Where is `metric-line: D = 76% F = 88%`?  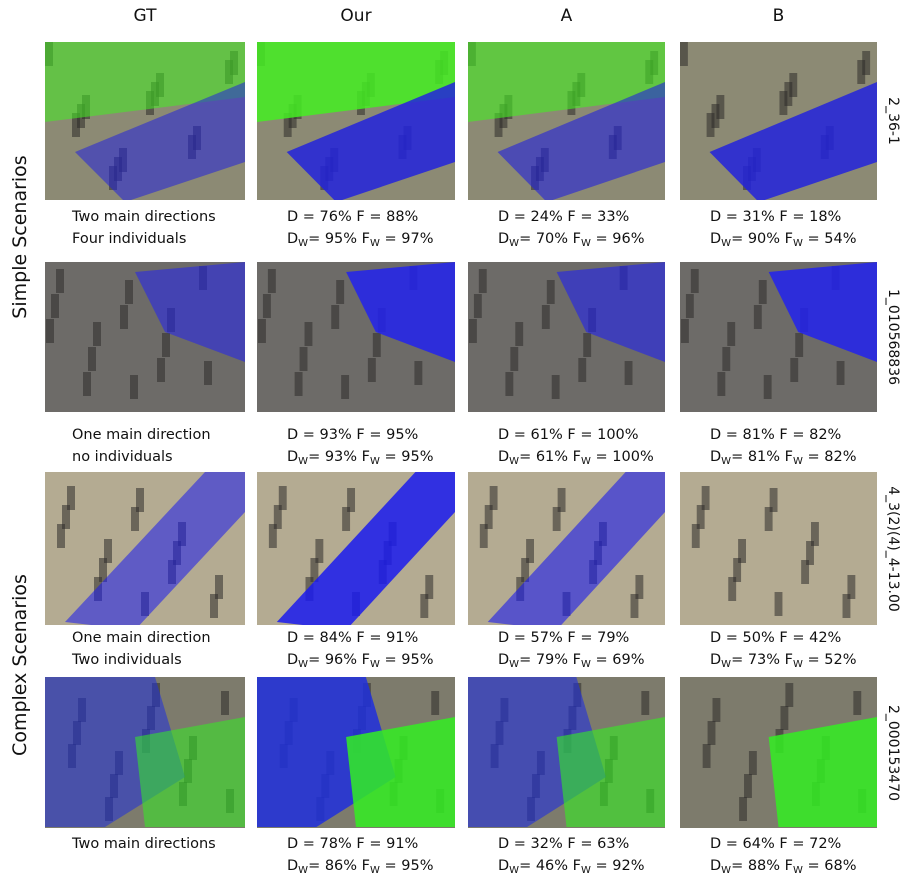 metric-line: D = 76% F = 88% is located at coordinates (352, 217).